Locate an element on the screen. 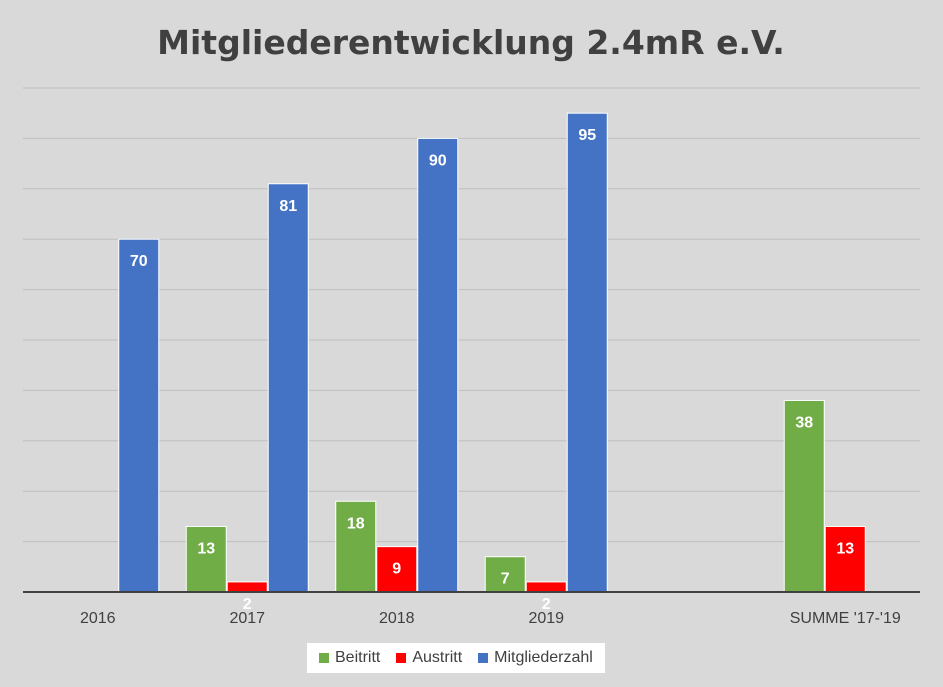 The width and height of the screenshot is (943, 687). bar-beitritt-SUMME '17-'19 is located at coordinates (804, 496).